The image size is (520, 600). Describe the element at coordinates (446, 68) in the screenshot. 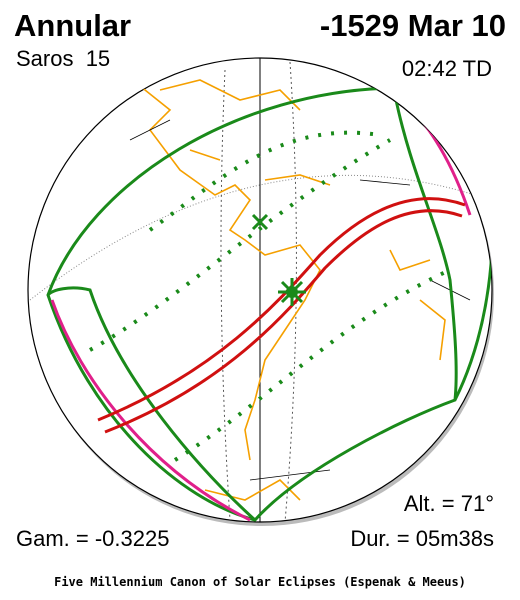

I see `time: 02:42 TD` at that location.